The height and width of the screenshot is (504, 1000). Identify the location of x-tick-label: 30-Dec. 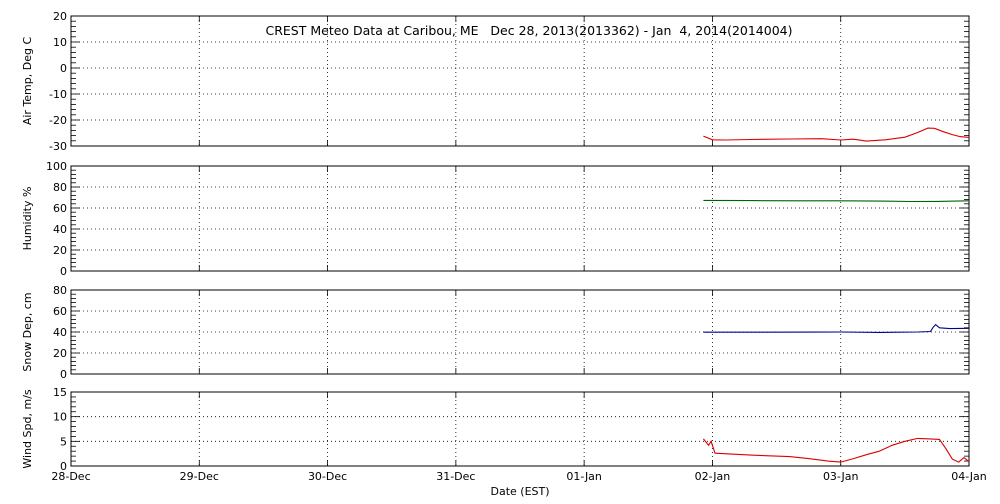
(327, 476).